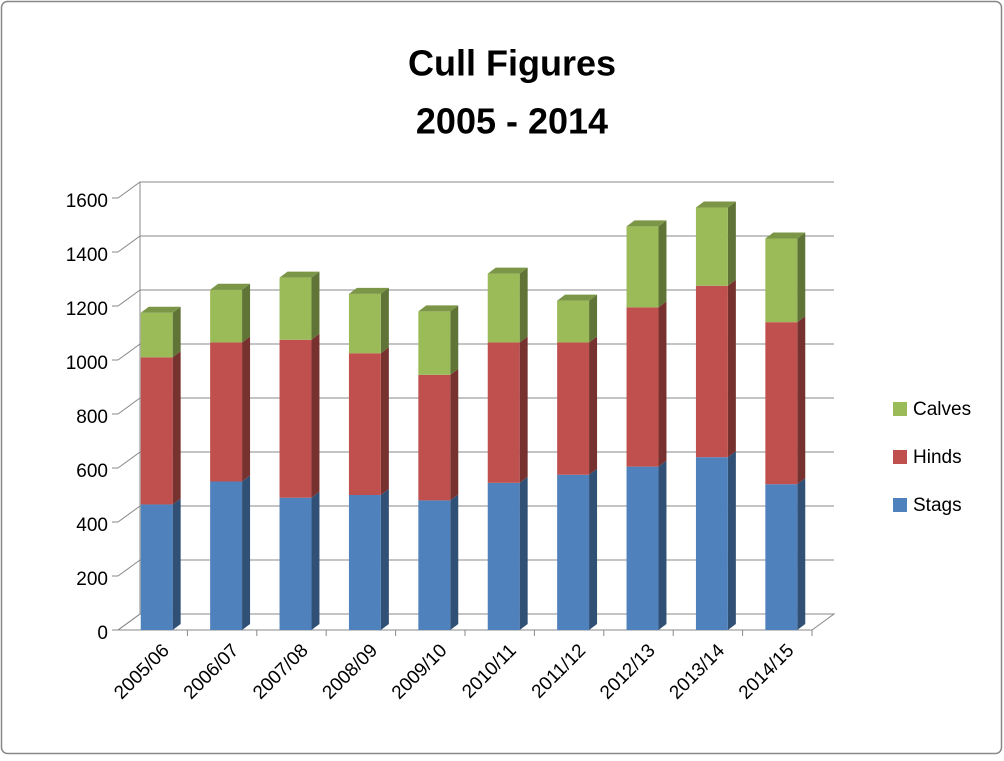  Describe the element at coordinates (87, 201) in the screenshot. I see `y-tick-label: 1600` at that location.